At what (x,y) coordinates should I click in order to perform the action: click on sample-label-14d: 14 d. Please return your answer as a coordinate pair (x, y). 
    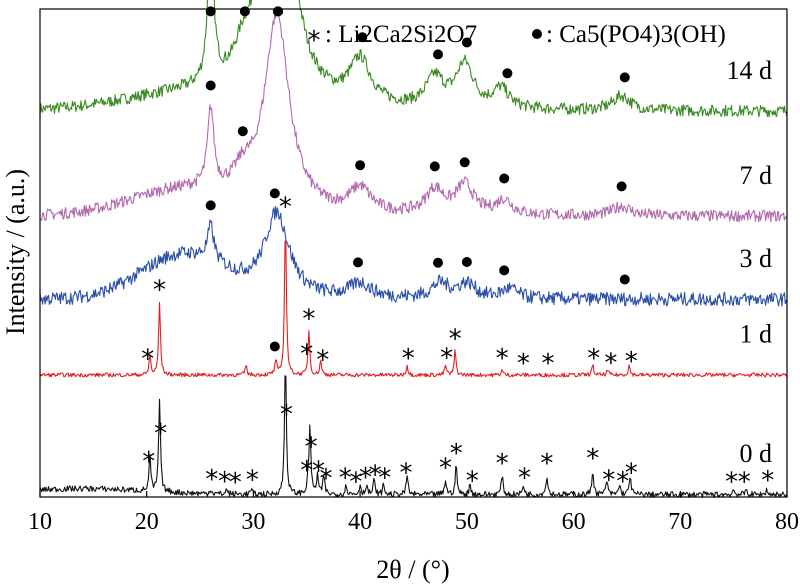
    Looking at the image, I should click on (750, 70).